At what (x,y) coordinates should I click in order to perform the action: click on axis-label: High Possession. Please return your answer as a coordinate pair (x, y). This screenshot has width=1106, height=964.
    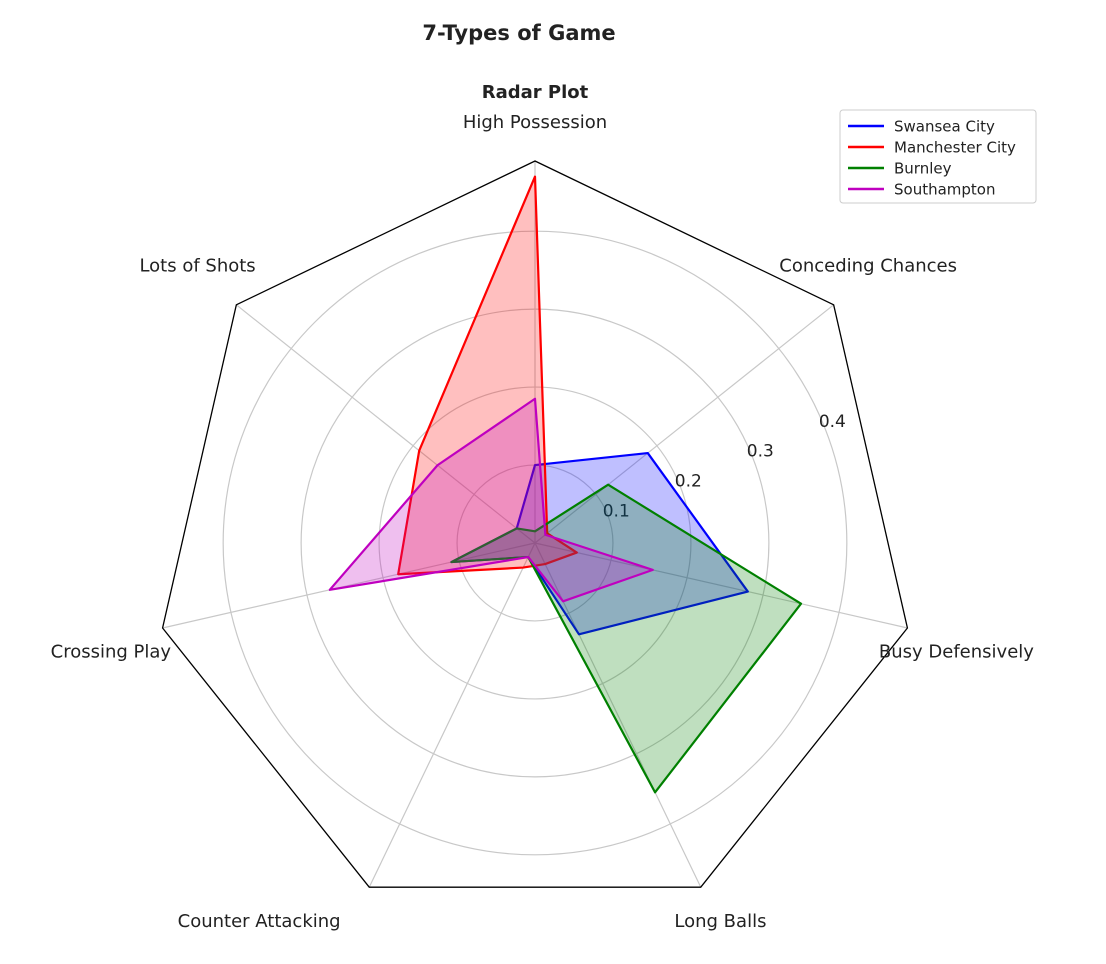
    Looking at the image, I should click on (535, 122).